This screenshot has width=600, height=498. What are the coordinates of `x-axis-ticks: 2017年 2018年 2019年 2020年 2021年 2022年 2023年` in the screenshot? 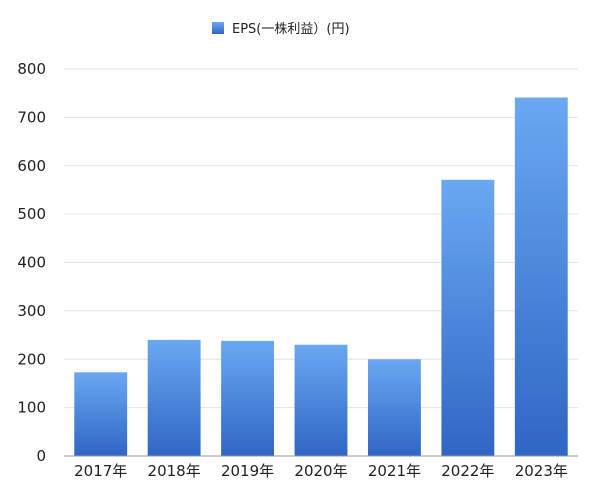 It's located at (321, 471).